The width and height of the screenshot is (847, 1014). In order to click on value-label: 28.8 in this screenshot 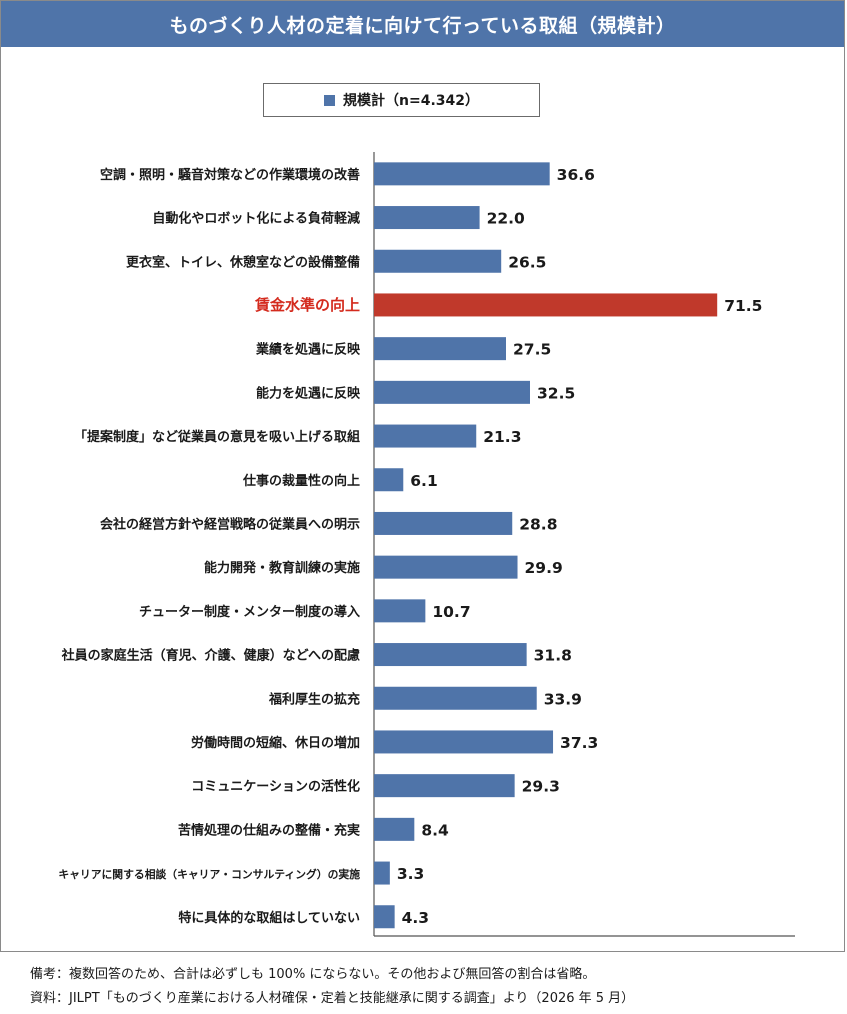, I will do `click(538, 524)`.